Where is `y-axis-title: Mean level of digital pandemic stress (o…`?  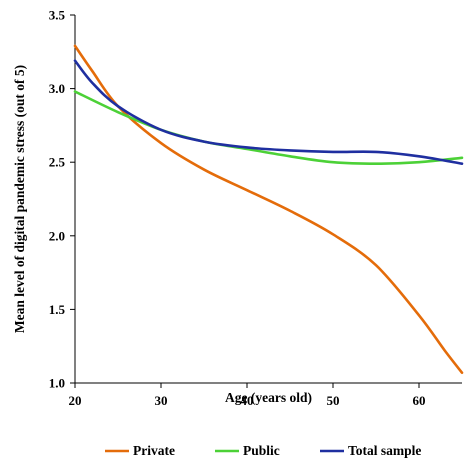
y-axis-title: Mean level of digital pandemic stress (o… is located at coordinates (19, 199).